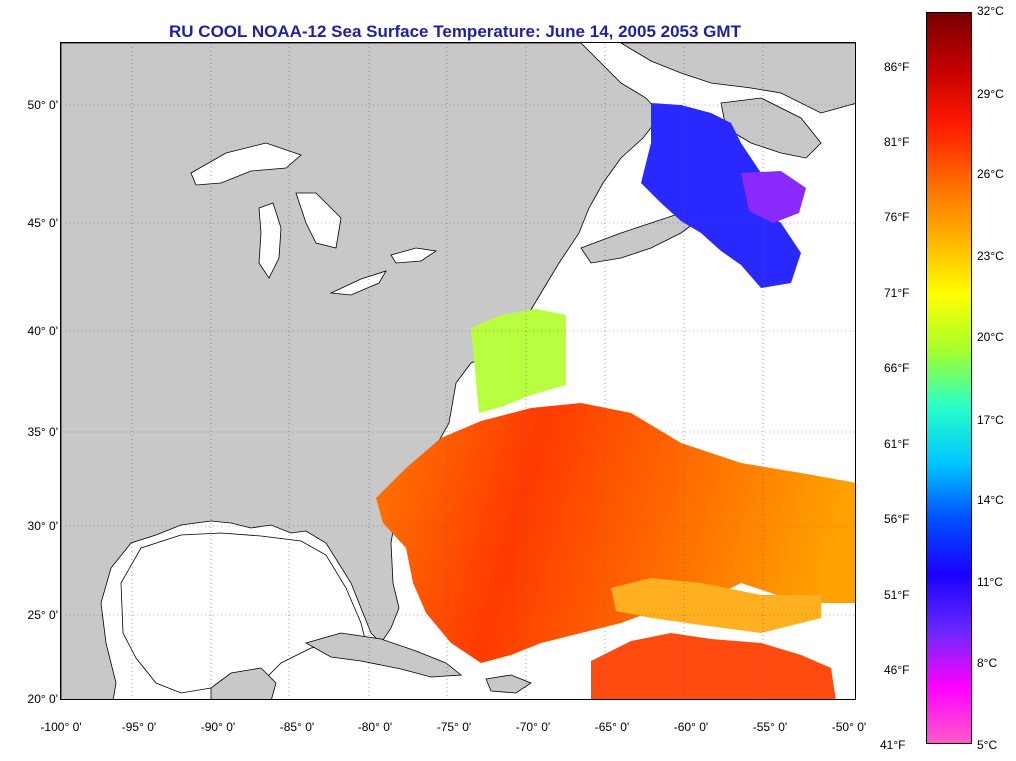 The height and width of the screenshot is (761, 1016). What do you see at coordinates (770, 727) in the screenshot?
I see `lon-label: -55° 0'` at bounding box center [770, 727].